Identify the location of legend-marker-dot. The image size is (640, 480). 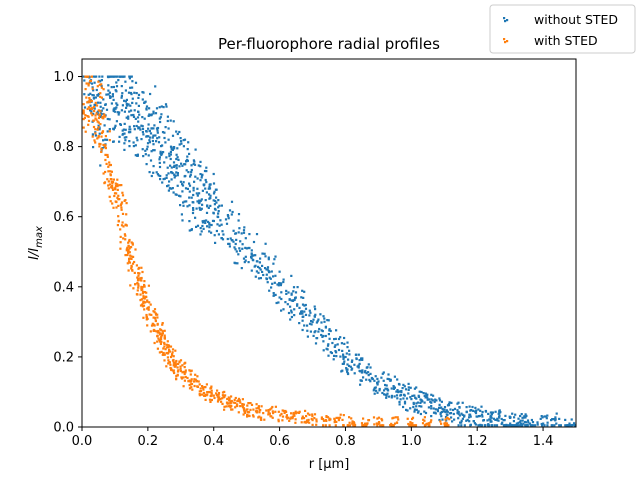
(507, 41).